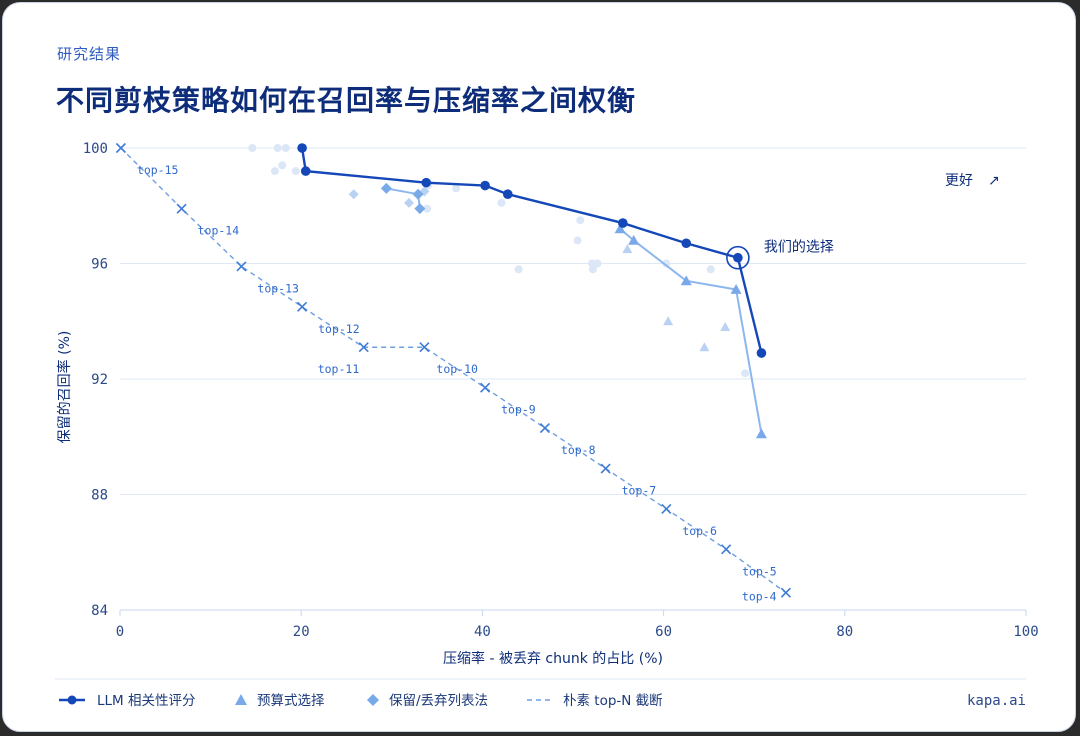 The height and width of the screenshot is (736, 1080). What do you see at coordinates (438, 701) in the screenshot?
I see `legend-label: 保留/丢弃列表法` at bounding box center [438, 701].